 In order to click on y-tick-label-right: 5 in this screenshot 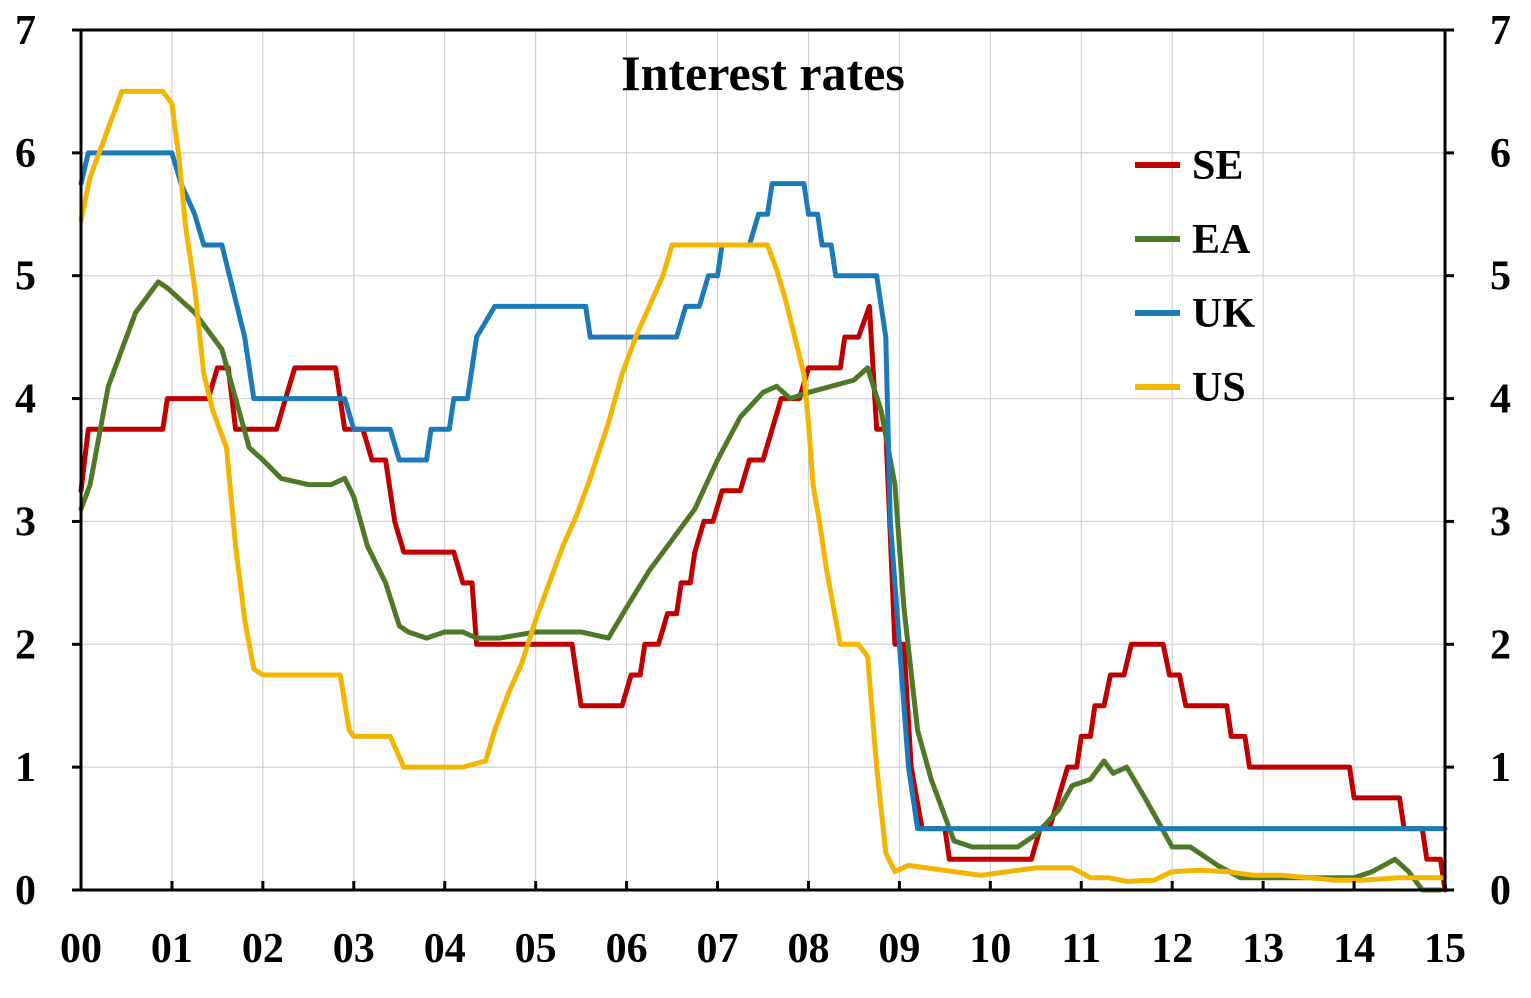, I will do `click(1500, 277)`.